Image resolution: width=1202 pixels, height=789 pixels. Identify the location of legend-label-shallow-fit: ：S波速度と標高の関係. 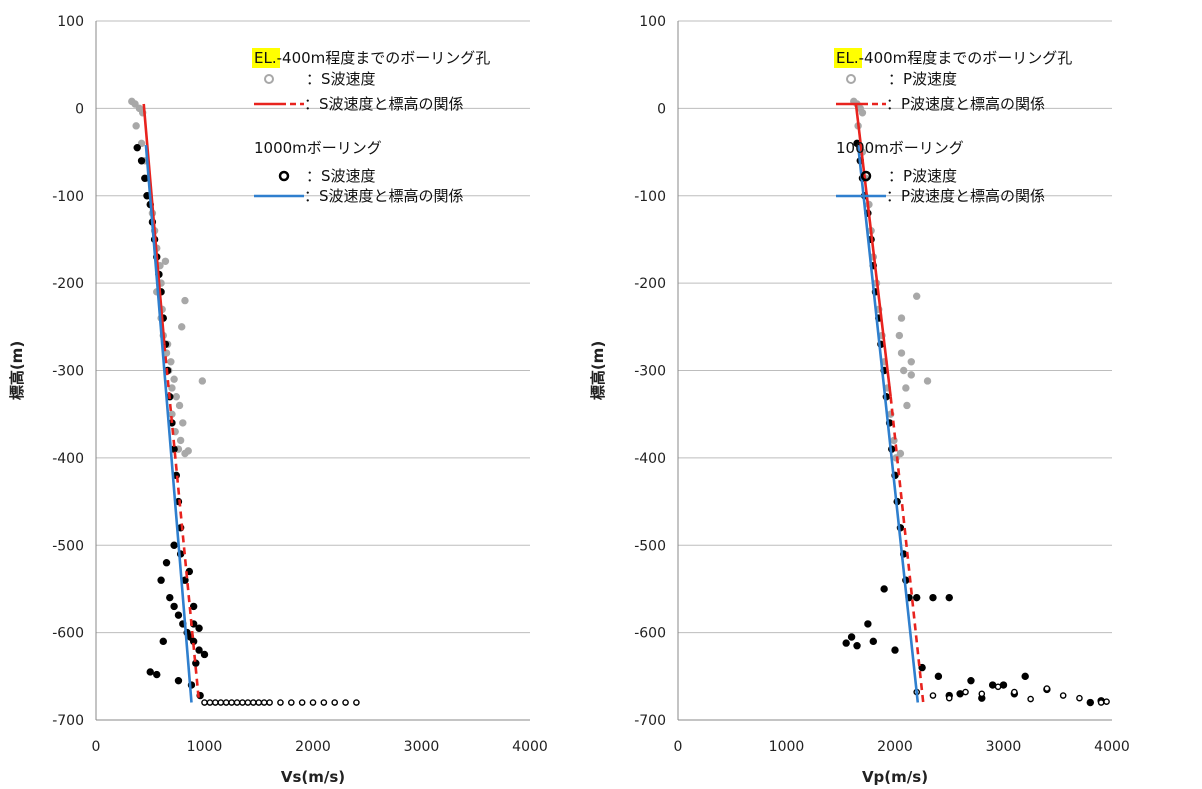
(384, 104).